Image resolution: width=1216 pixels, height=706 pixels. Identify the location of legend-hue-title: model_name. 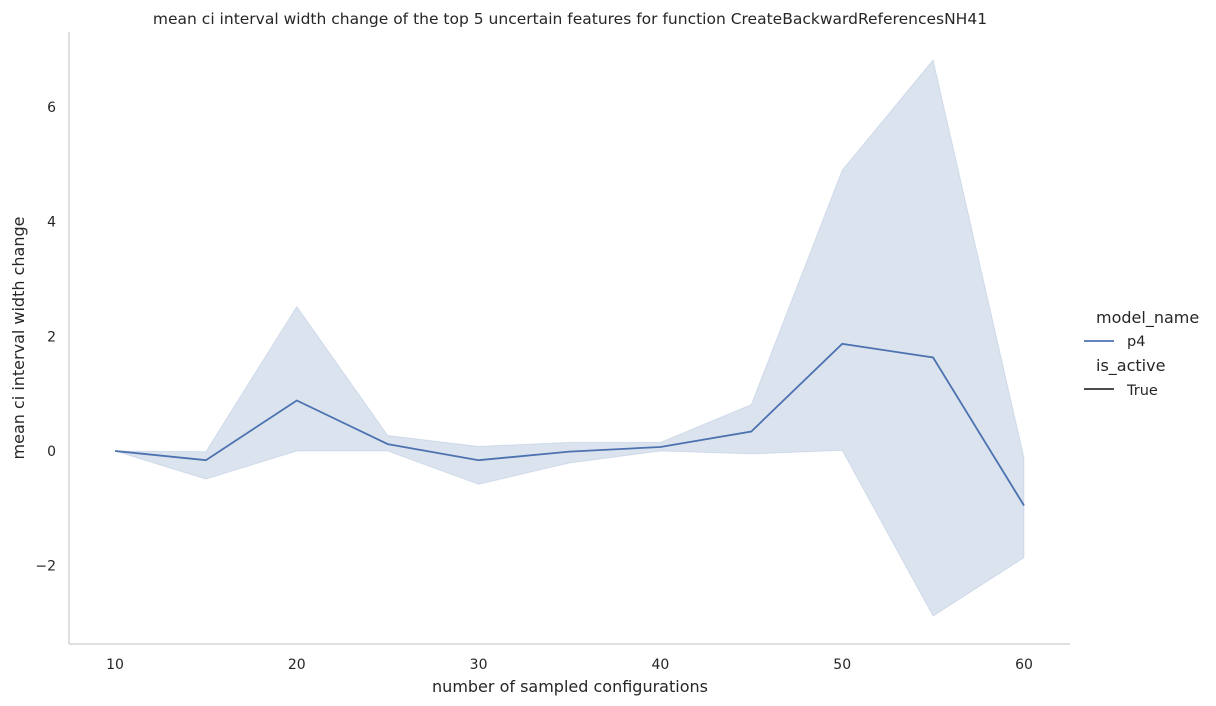
(1147, 318).